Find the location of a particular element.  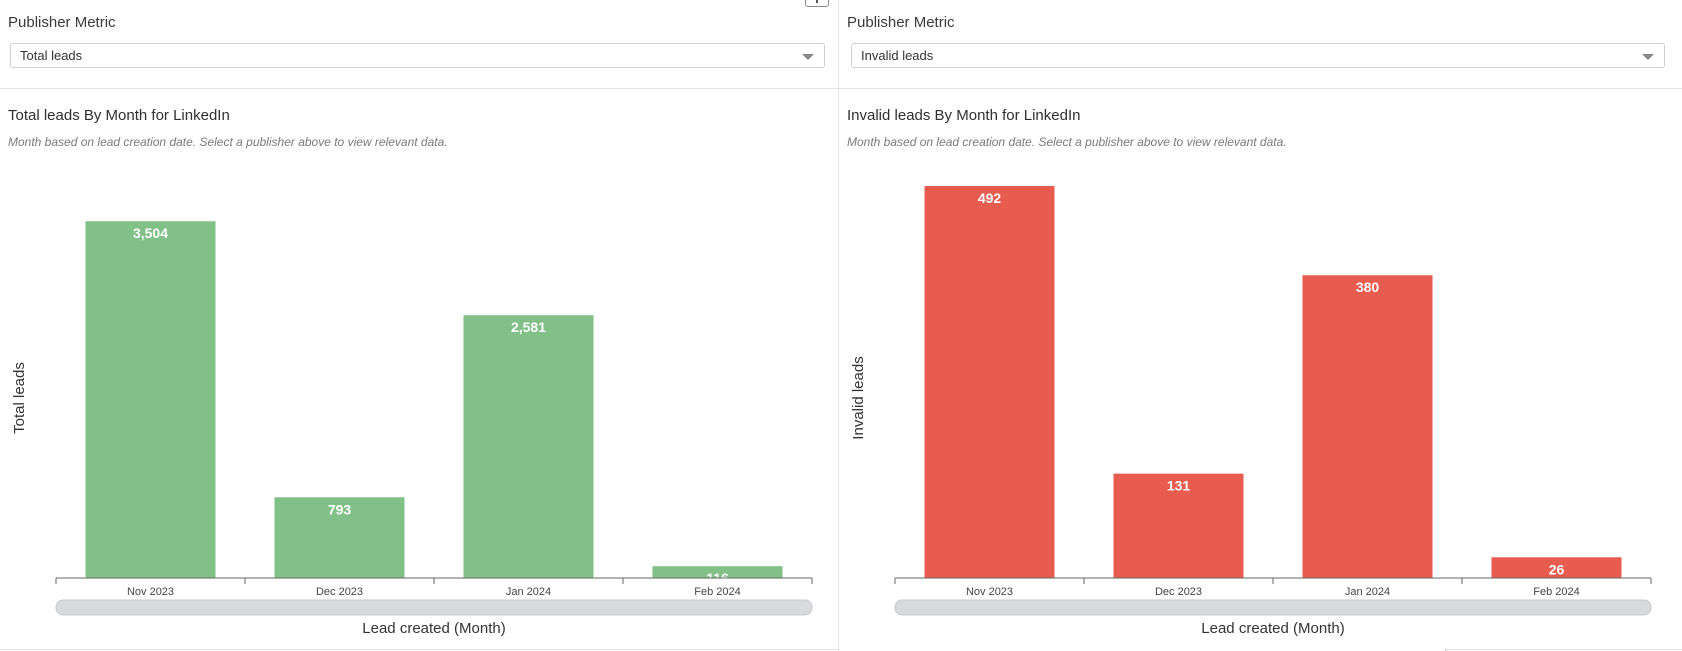

publisher-metric-value: Total leads is located at coordinates (51, 55).